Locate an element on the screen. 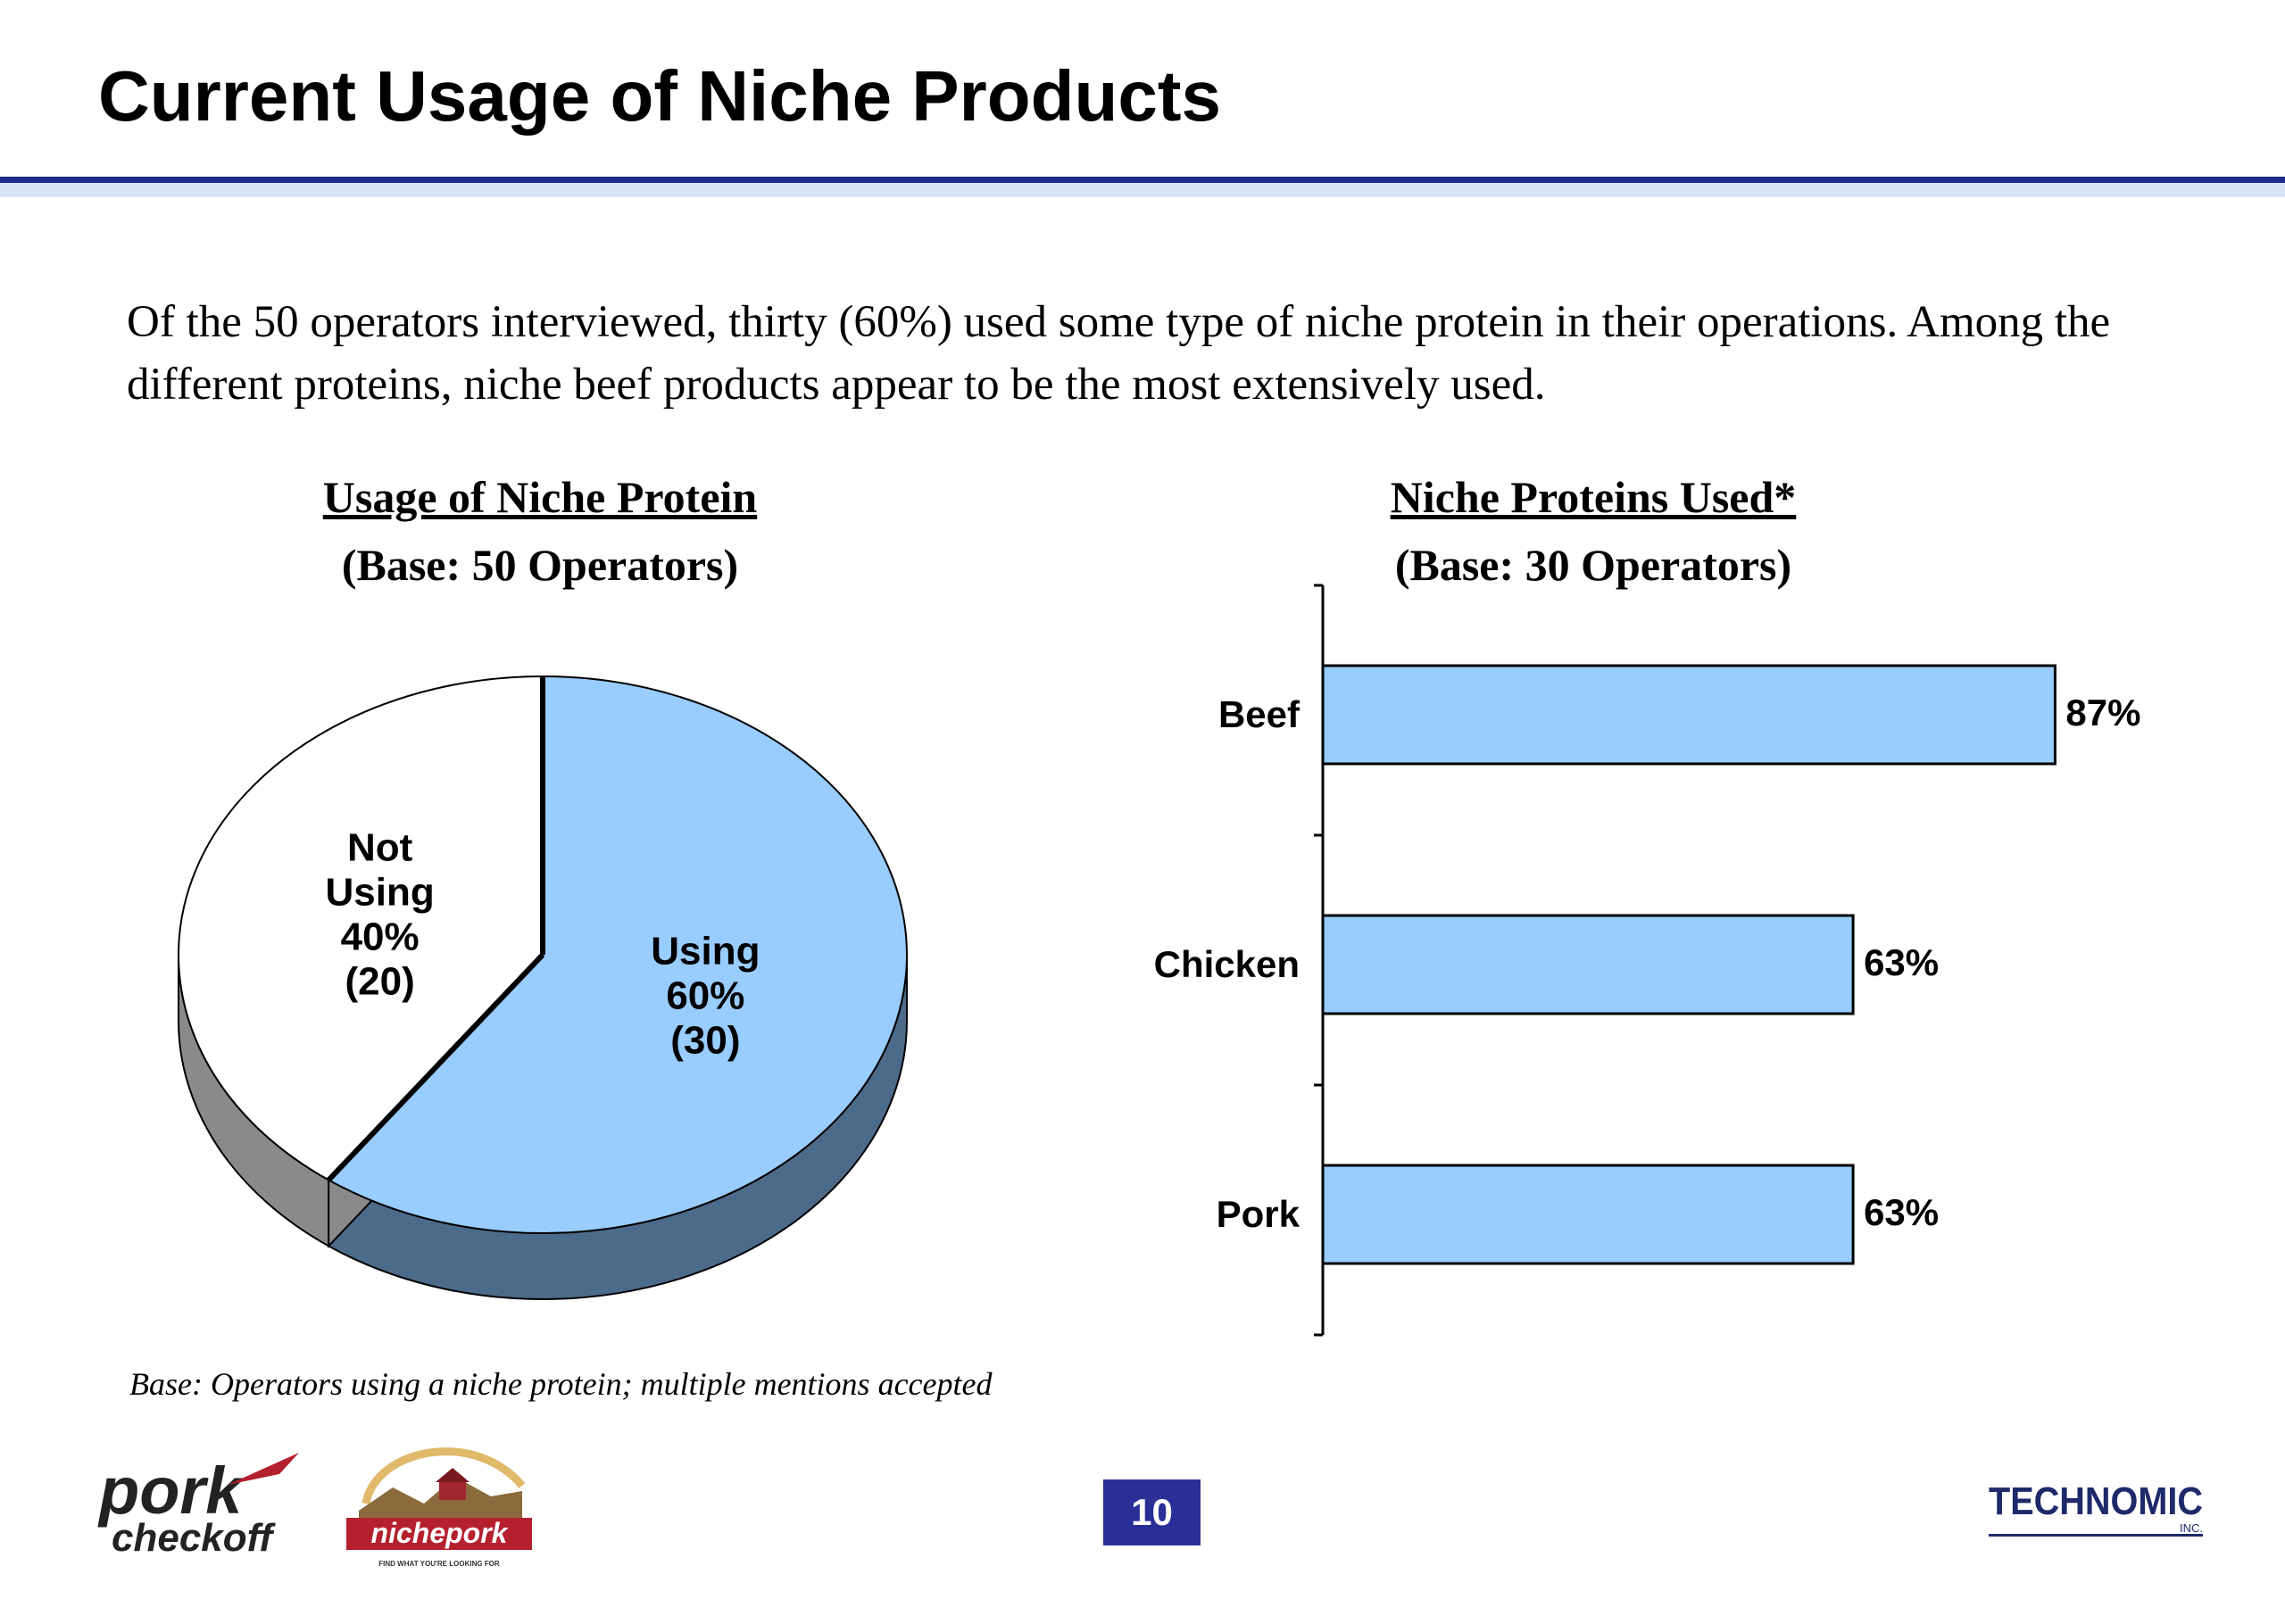  bar-chart-title: Niche Proteins Used* is located at coordinates (1593, 497).